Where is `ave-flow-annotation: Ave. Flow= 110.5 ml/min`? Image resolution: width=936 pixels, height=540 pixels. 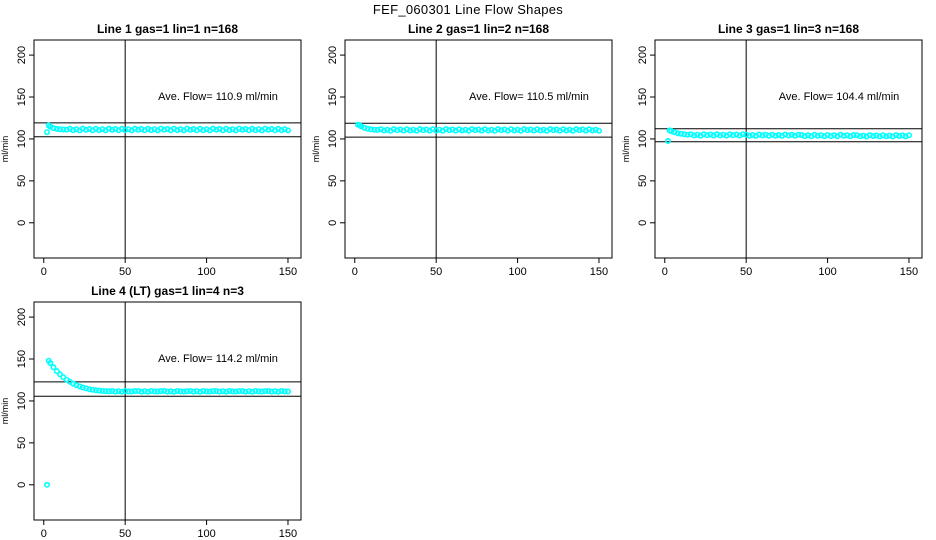
ave-flow-annotation: Ave. Flow= 110.5 ml/min is located at coordinates (529, 97).